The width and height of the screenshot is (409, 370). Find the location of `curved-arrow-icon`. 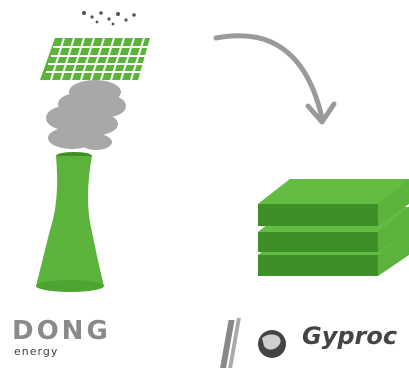

curved-arrow-icon is located at coordinates (275, 79).